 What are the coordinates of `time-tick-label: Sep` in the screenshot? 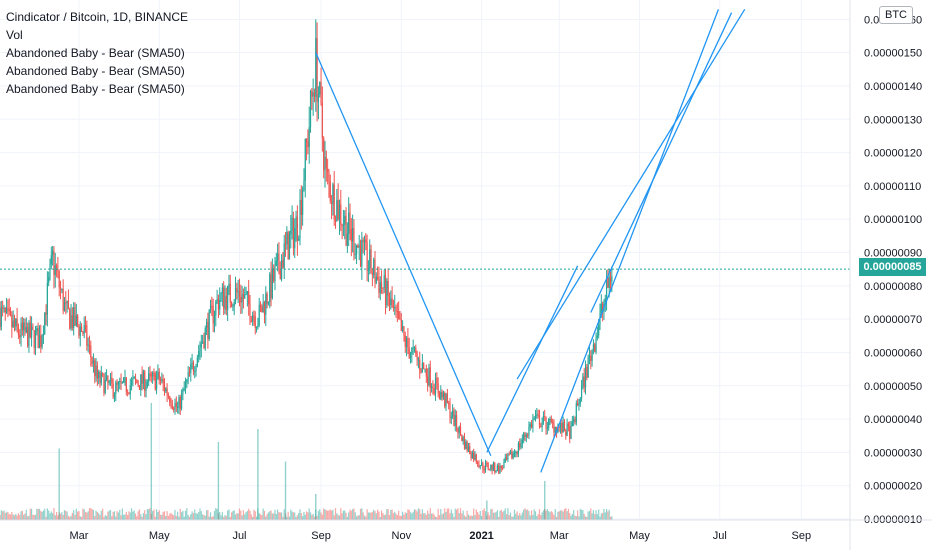 It's located at (802, 536).